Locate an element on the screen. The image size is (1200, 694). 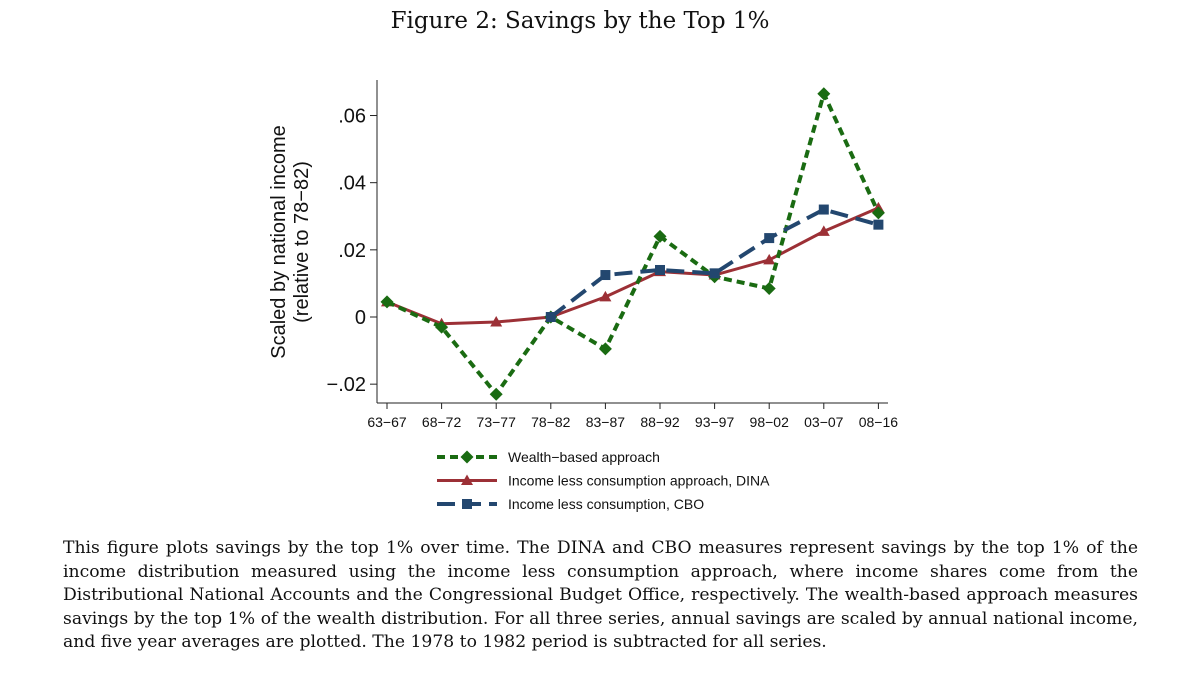
x-tick-label: 98−02 is located at coordinates (770, 422).